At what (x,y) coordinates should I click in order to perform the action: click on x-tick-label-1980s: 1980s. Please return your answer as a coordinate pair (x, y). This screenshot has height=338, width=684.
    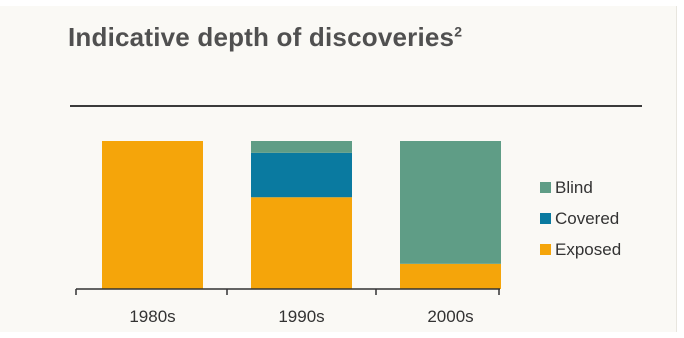
    Looking at the image, I should click on (152, 316).